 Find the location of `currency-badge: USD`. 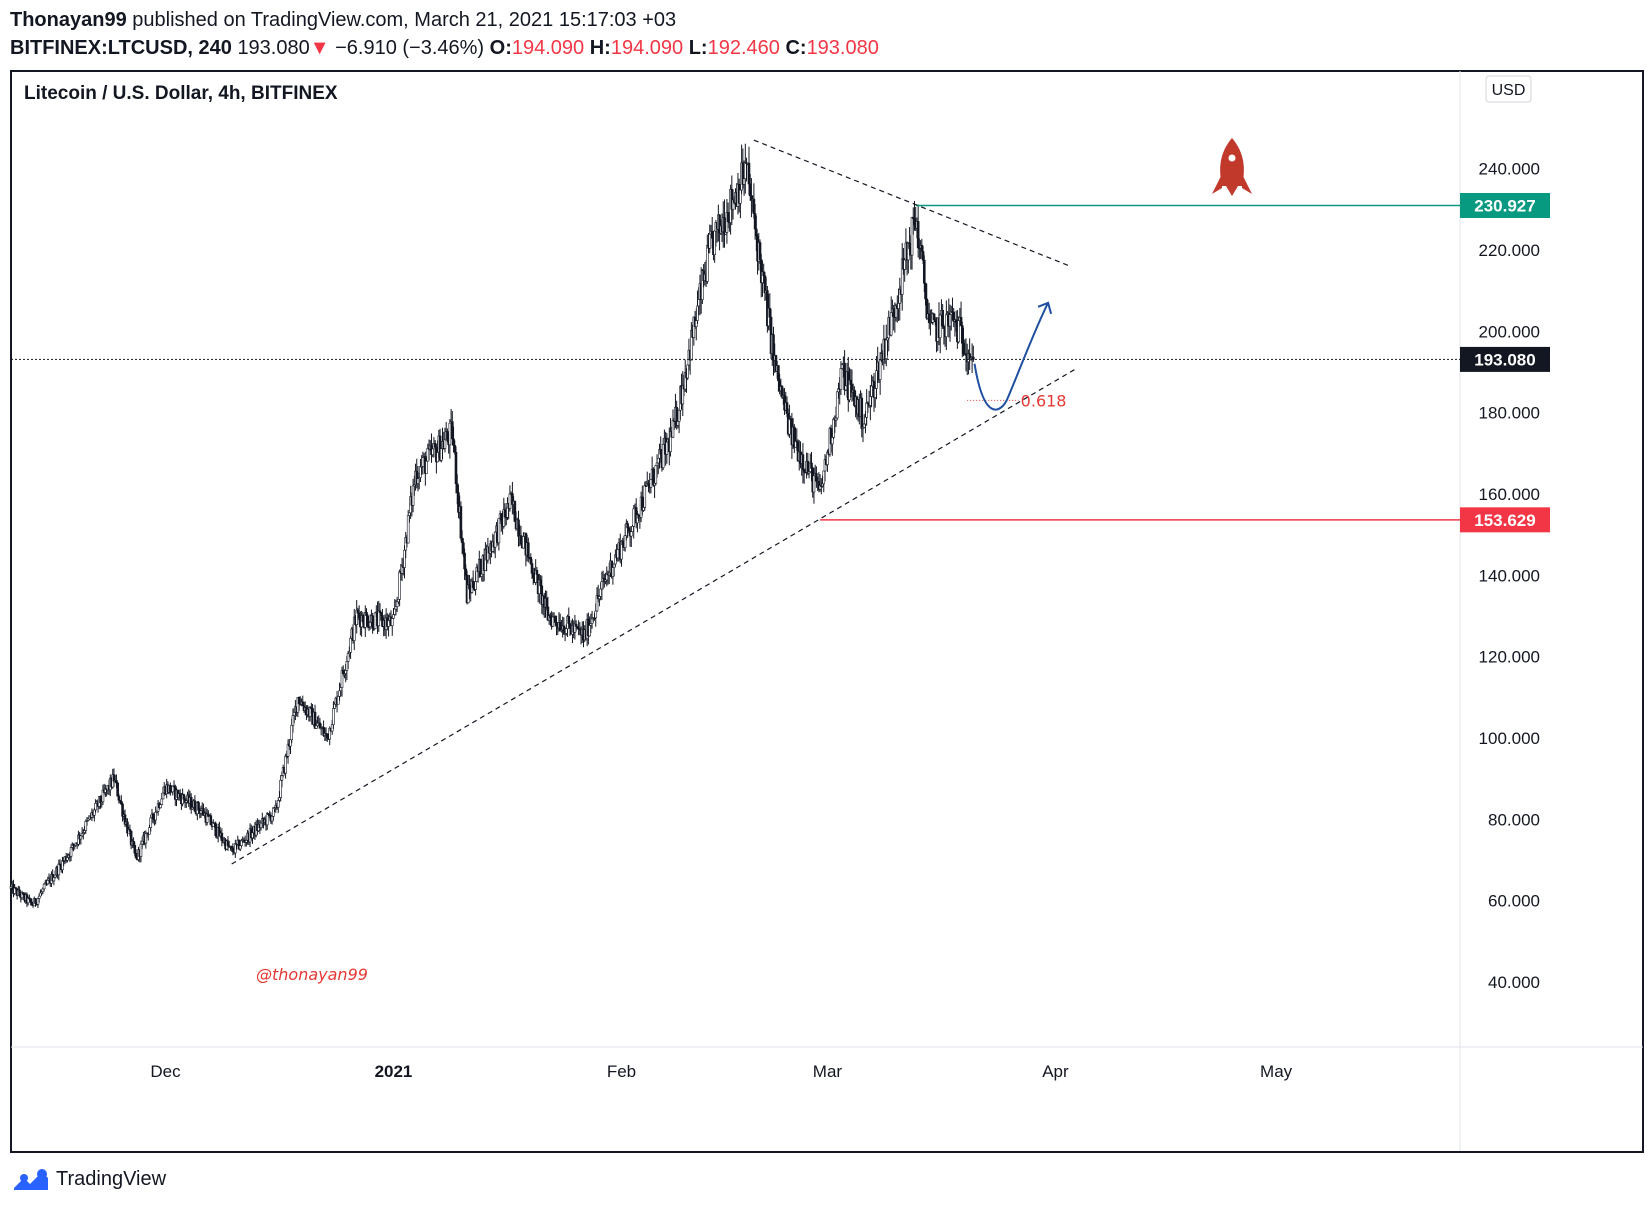

currency-badge: USD is located at coordinates (1508, 89).